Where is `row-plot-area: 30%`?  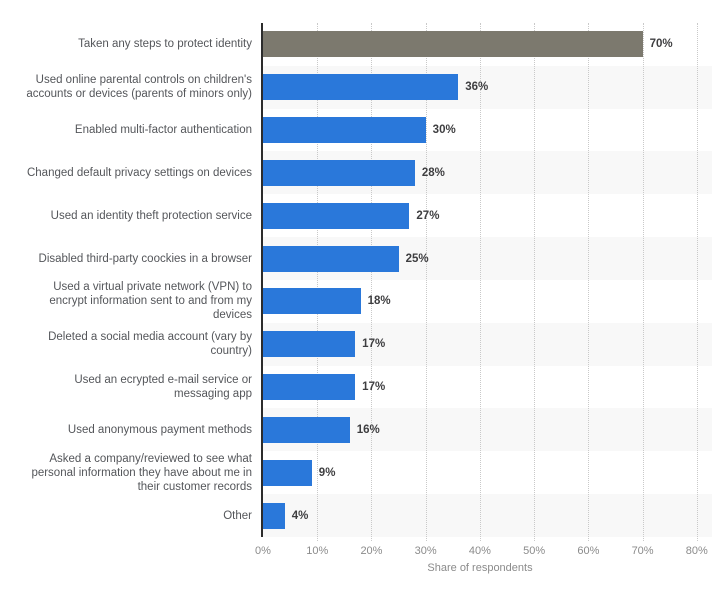
row-plot-area: 30% is located at coordinates (486, 130).